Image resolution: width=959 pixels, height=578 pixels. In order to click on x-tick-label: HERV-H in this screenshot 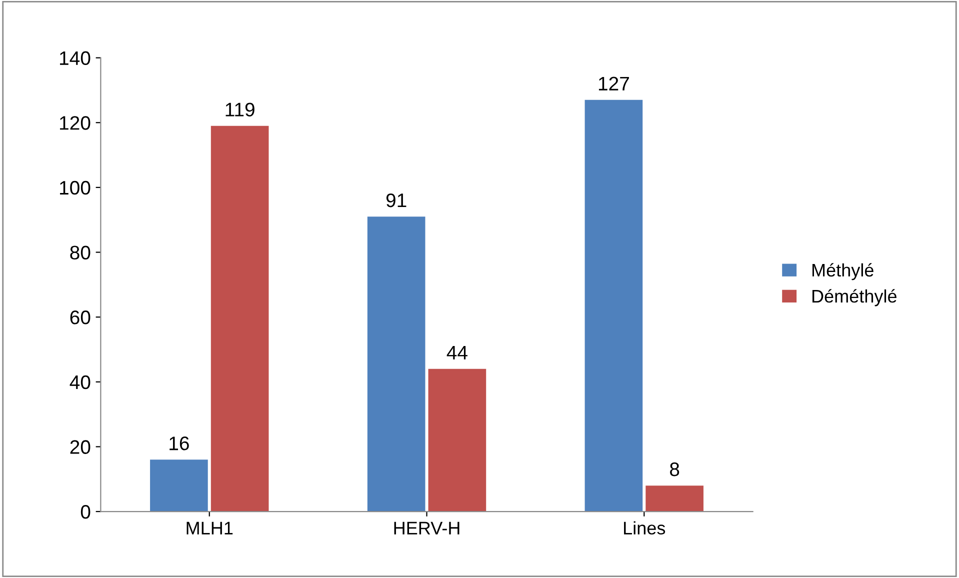, I will do `click(427, 528)`.